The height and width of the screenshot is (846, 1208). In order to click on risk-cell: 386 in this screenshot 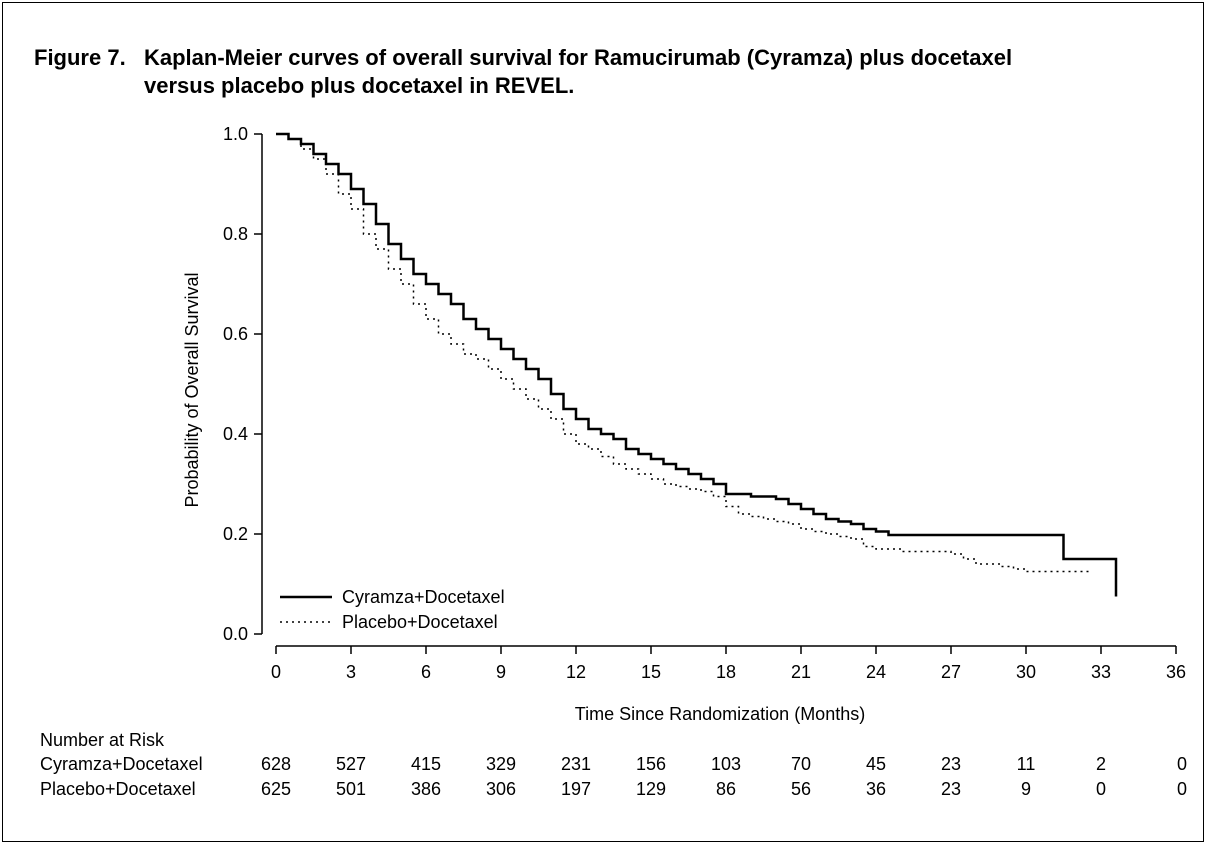, I will do `click(426, 789)`.